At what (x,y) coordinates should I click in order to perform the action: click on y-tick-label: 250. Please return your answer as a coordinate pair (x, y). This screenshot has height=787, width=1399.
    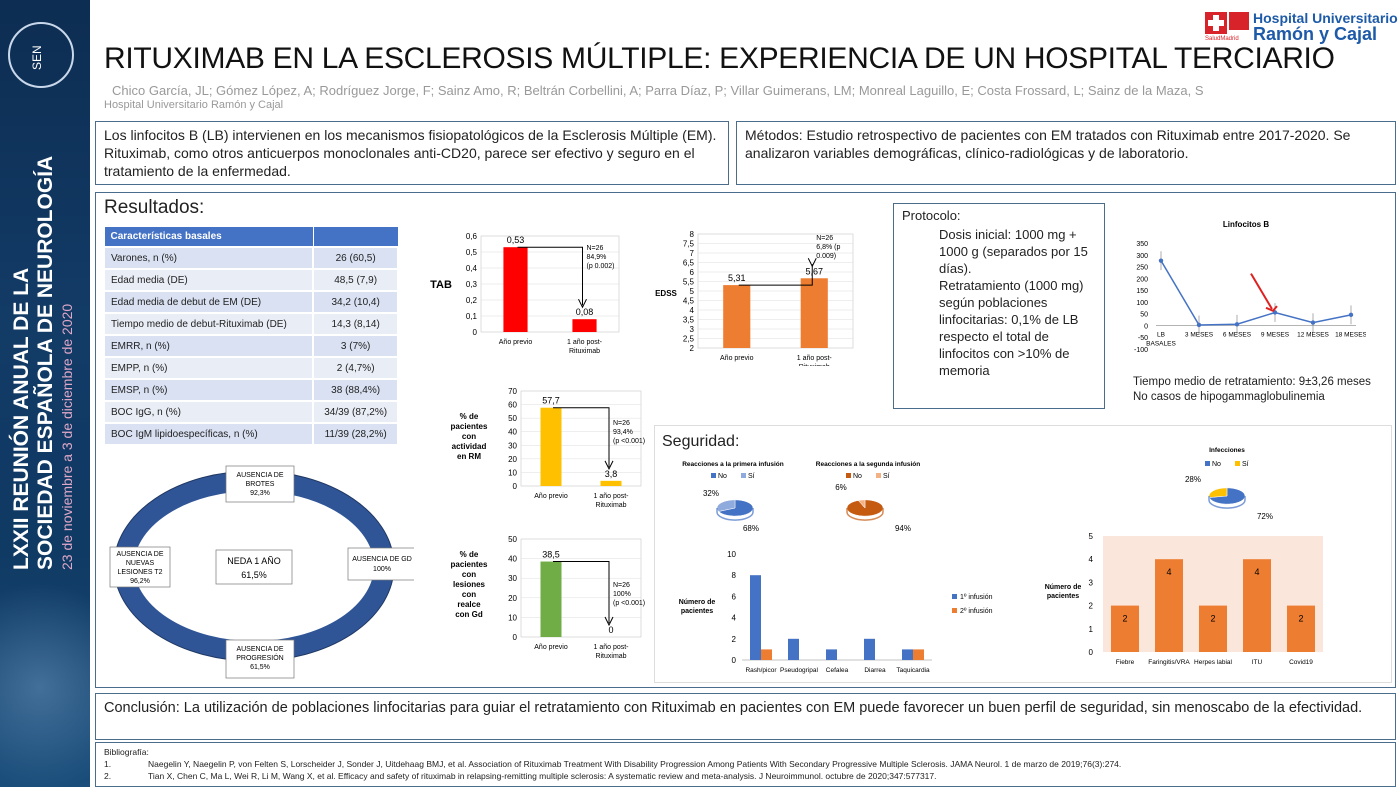
    Looking at the image, I should click on (1142, 268).